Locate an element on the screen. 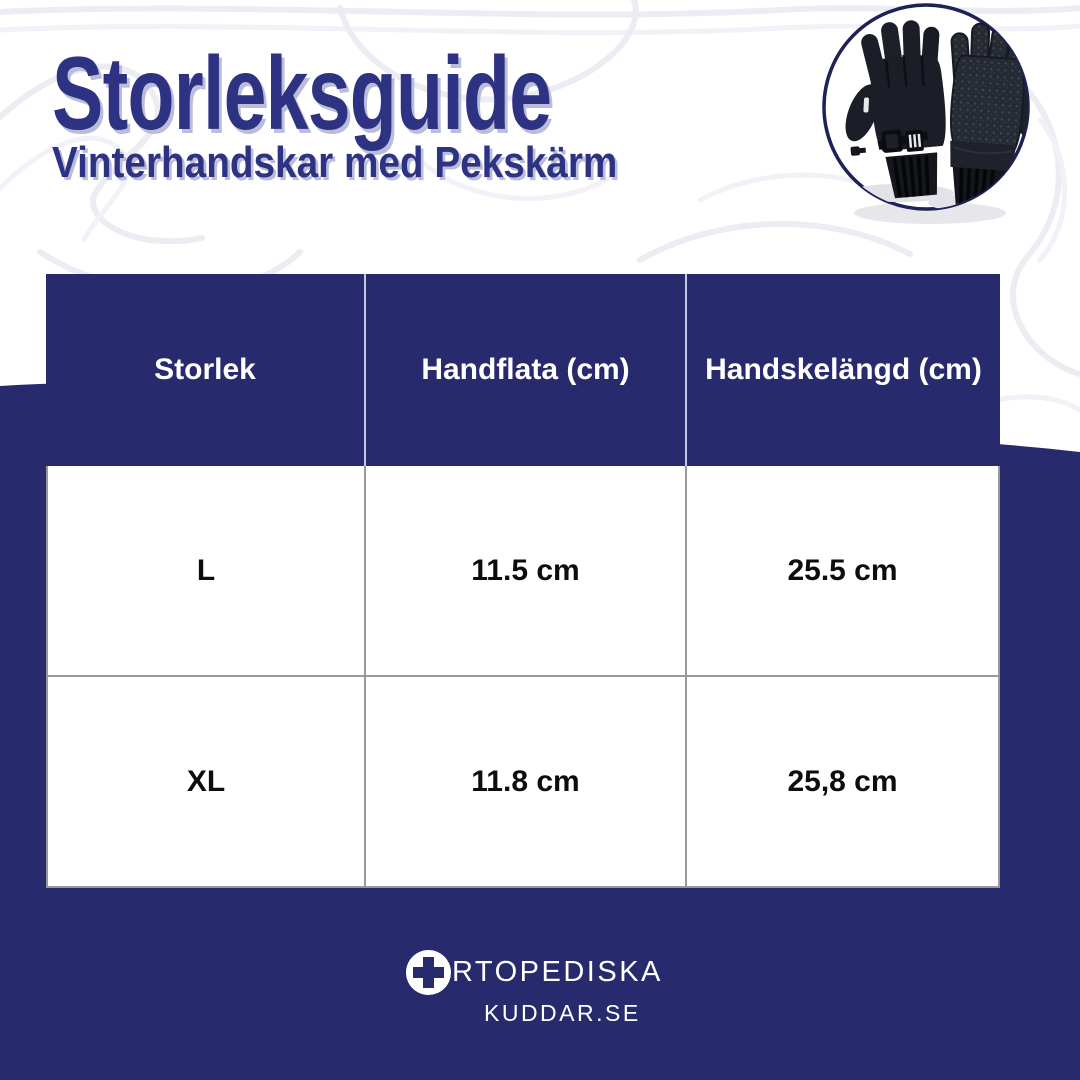 This screenshot has width=1080, height=1080. gloves-illustration is located at coordinates (936, 114).